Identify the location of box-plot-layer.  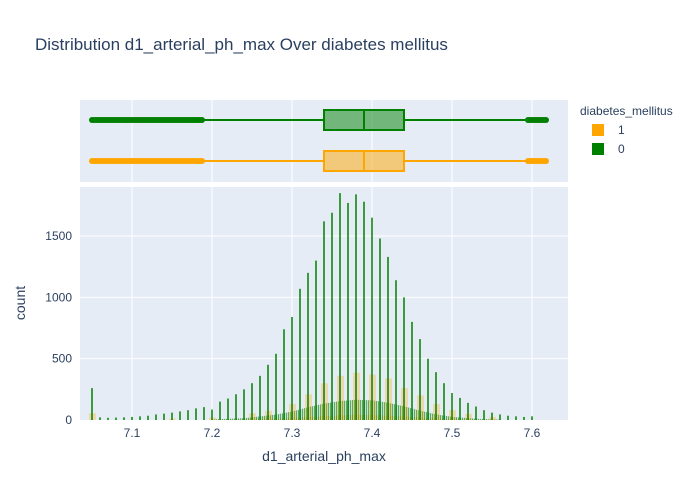
(319, 140).